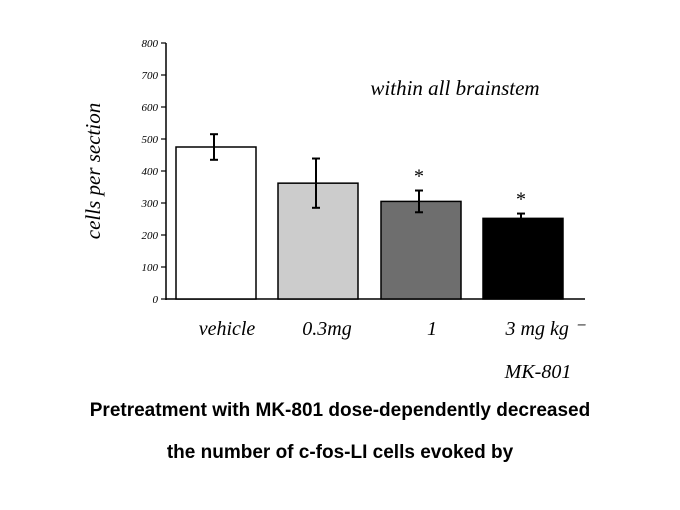 This screenshot has height=510, width=680. What do you see at coordinates (545, 329) in the screenshot?
I see `x-tick-label: 3 mg kg ⁻` at bounding box center [545, 329].